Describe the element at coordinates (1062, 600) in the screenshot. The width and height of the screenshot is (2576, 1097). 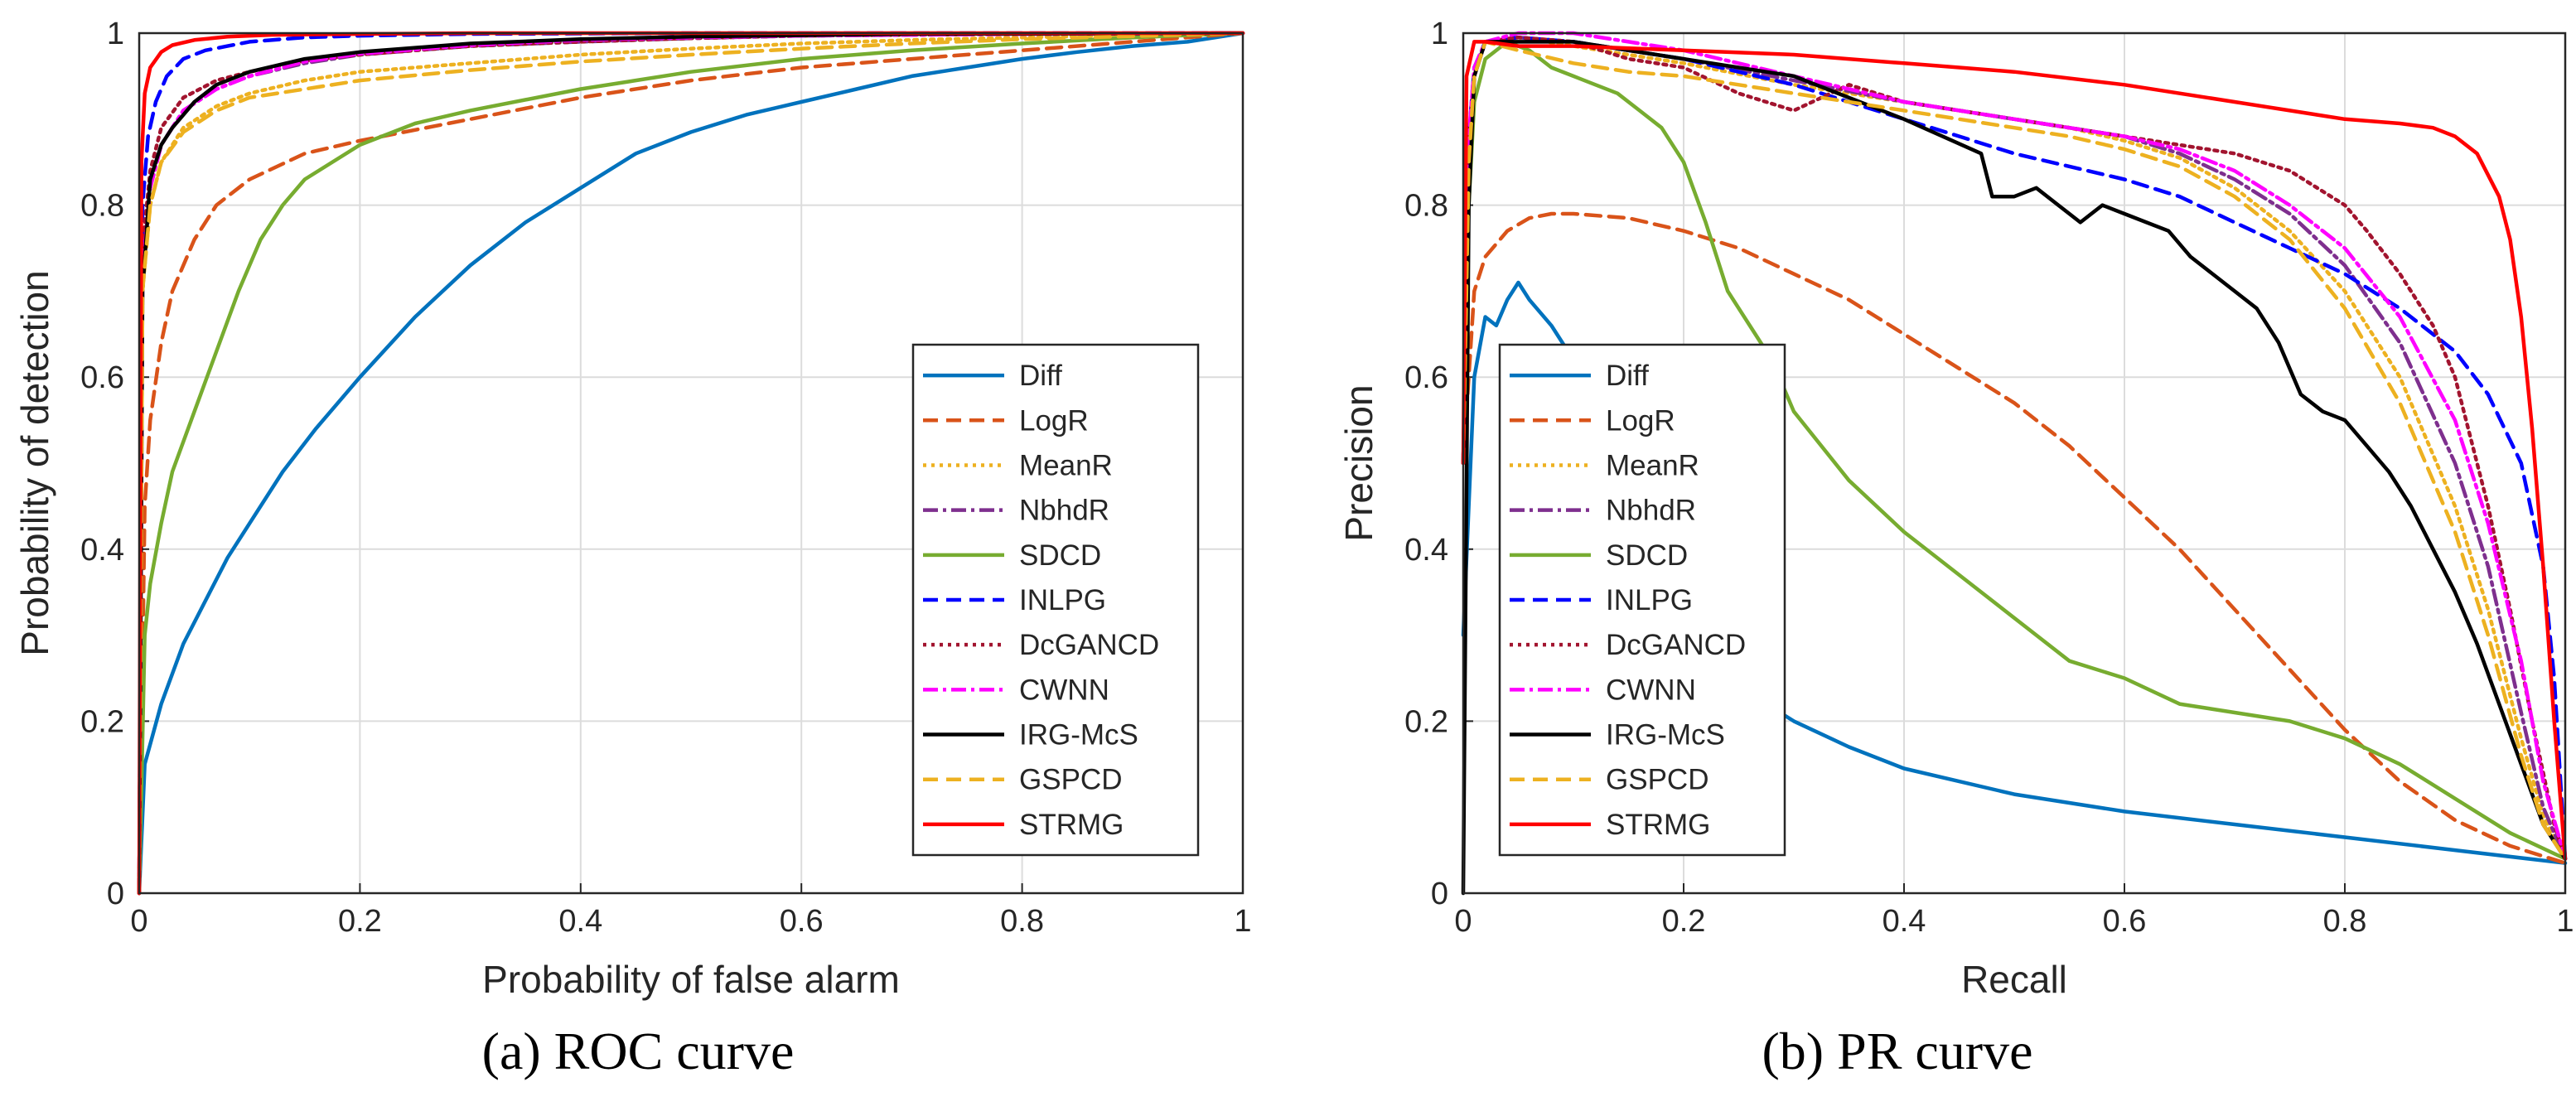
I see `roc-legend-label-inlpg: INLPG` at that location.